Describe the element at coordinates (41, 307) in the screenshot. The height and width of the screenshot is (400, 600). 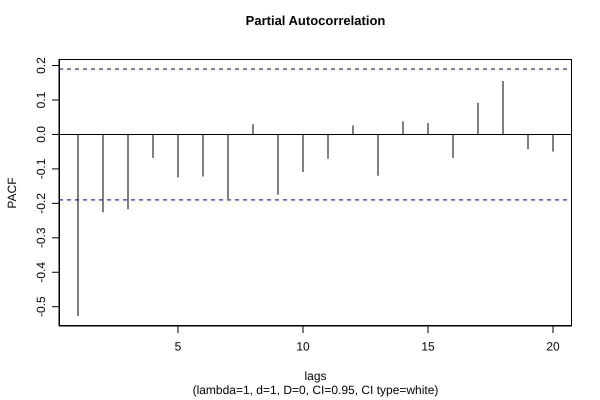
I see `y-tick-label: -0.5` at that location.